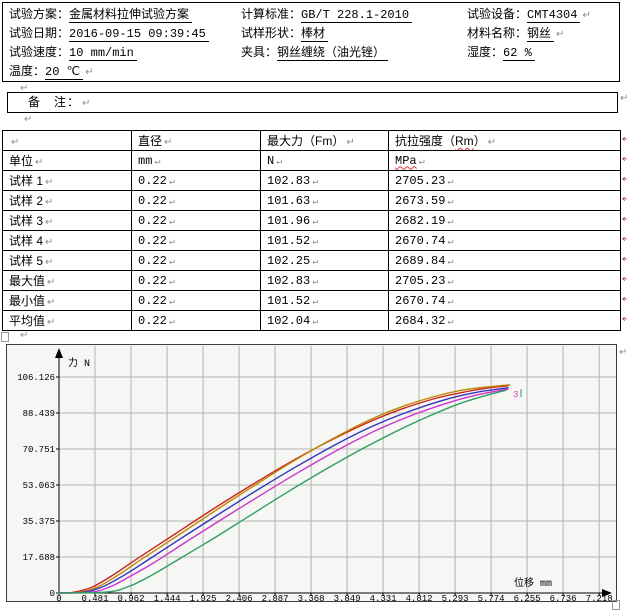 The height and width of the screenshot is (610, 627). What do you see at coordinates (563, 597) in the screenshot?
I see `x-tick-label: 6.736` at bounding box center [563, 597].